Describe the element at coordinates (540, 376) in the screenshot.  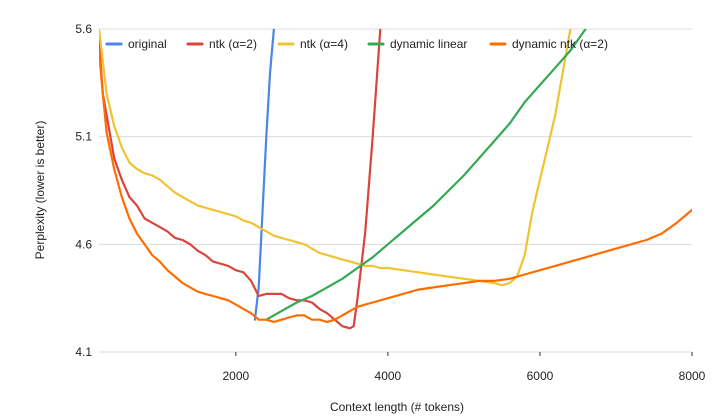
I see `x-tick-label: 6000` at that location.